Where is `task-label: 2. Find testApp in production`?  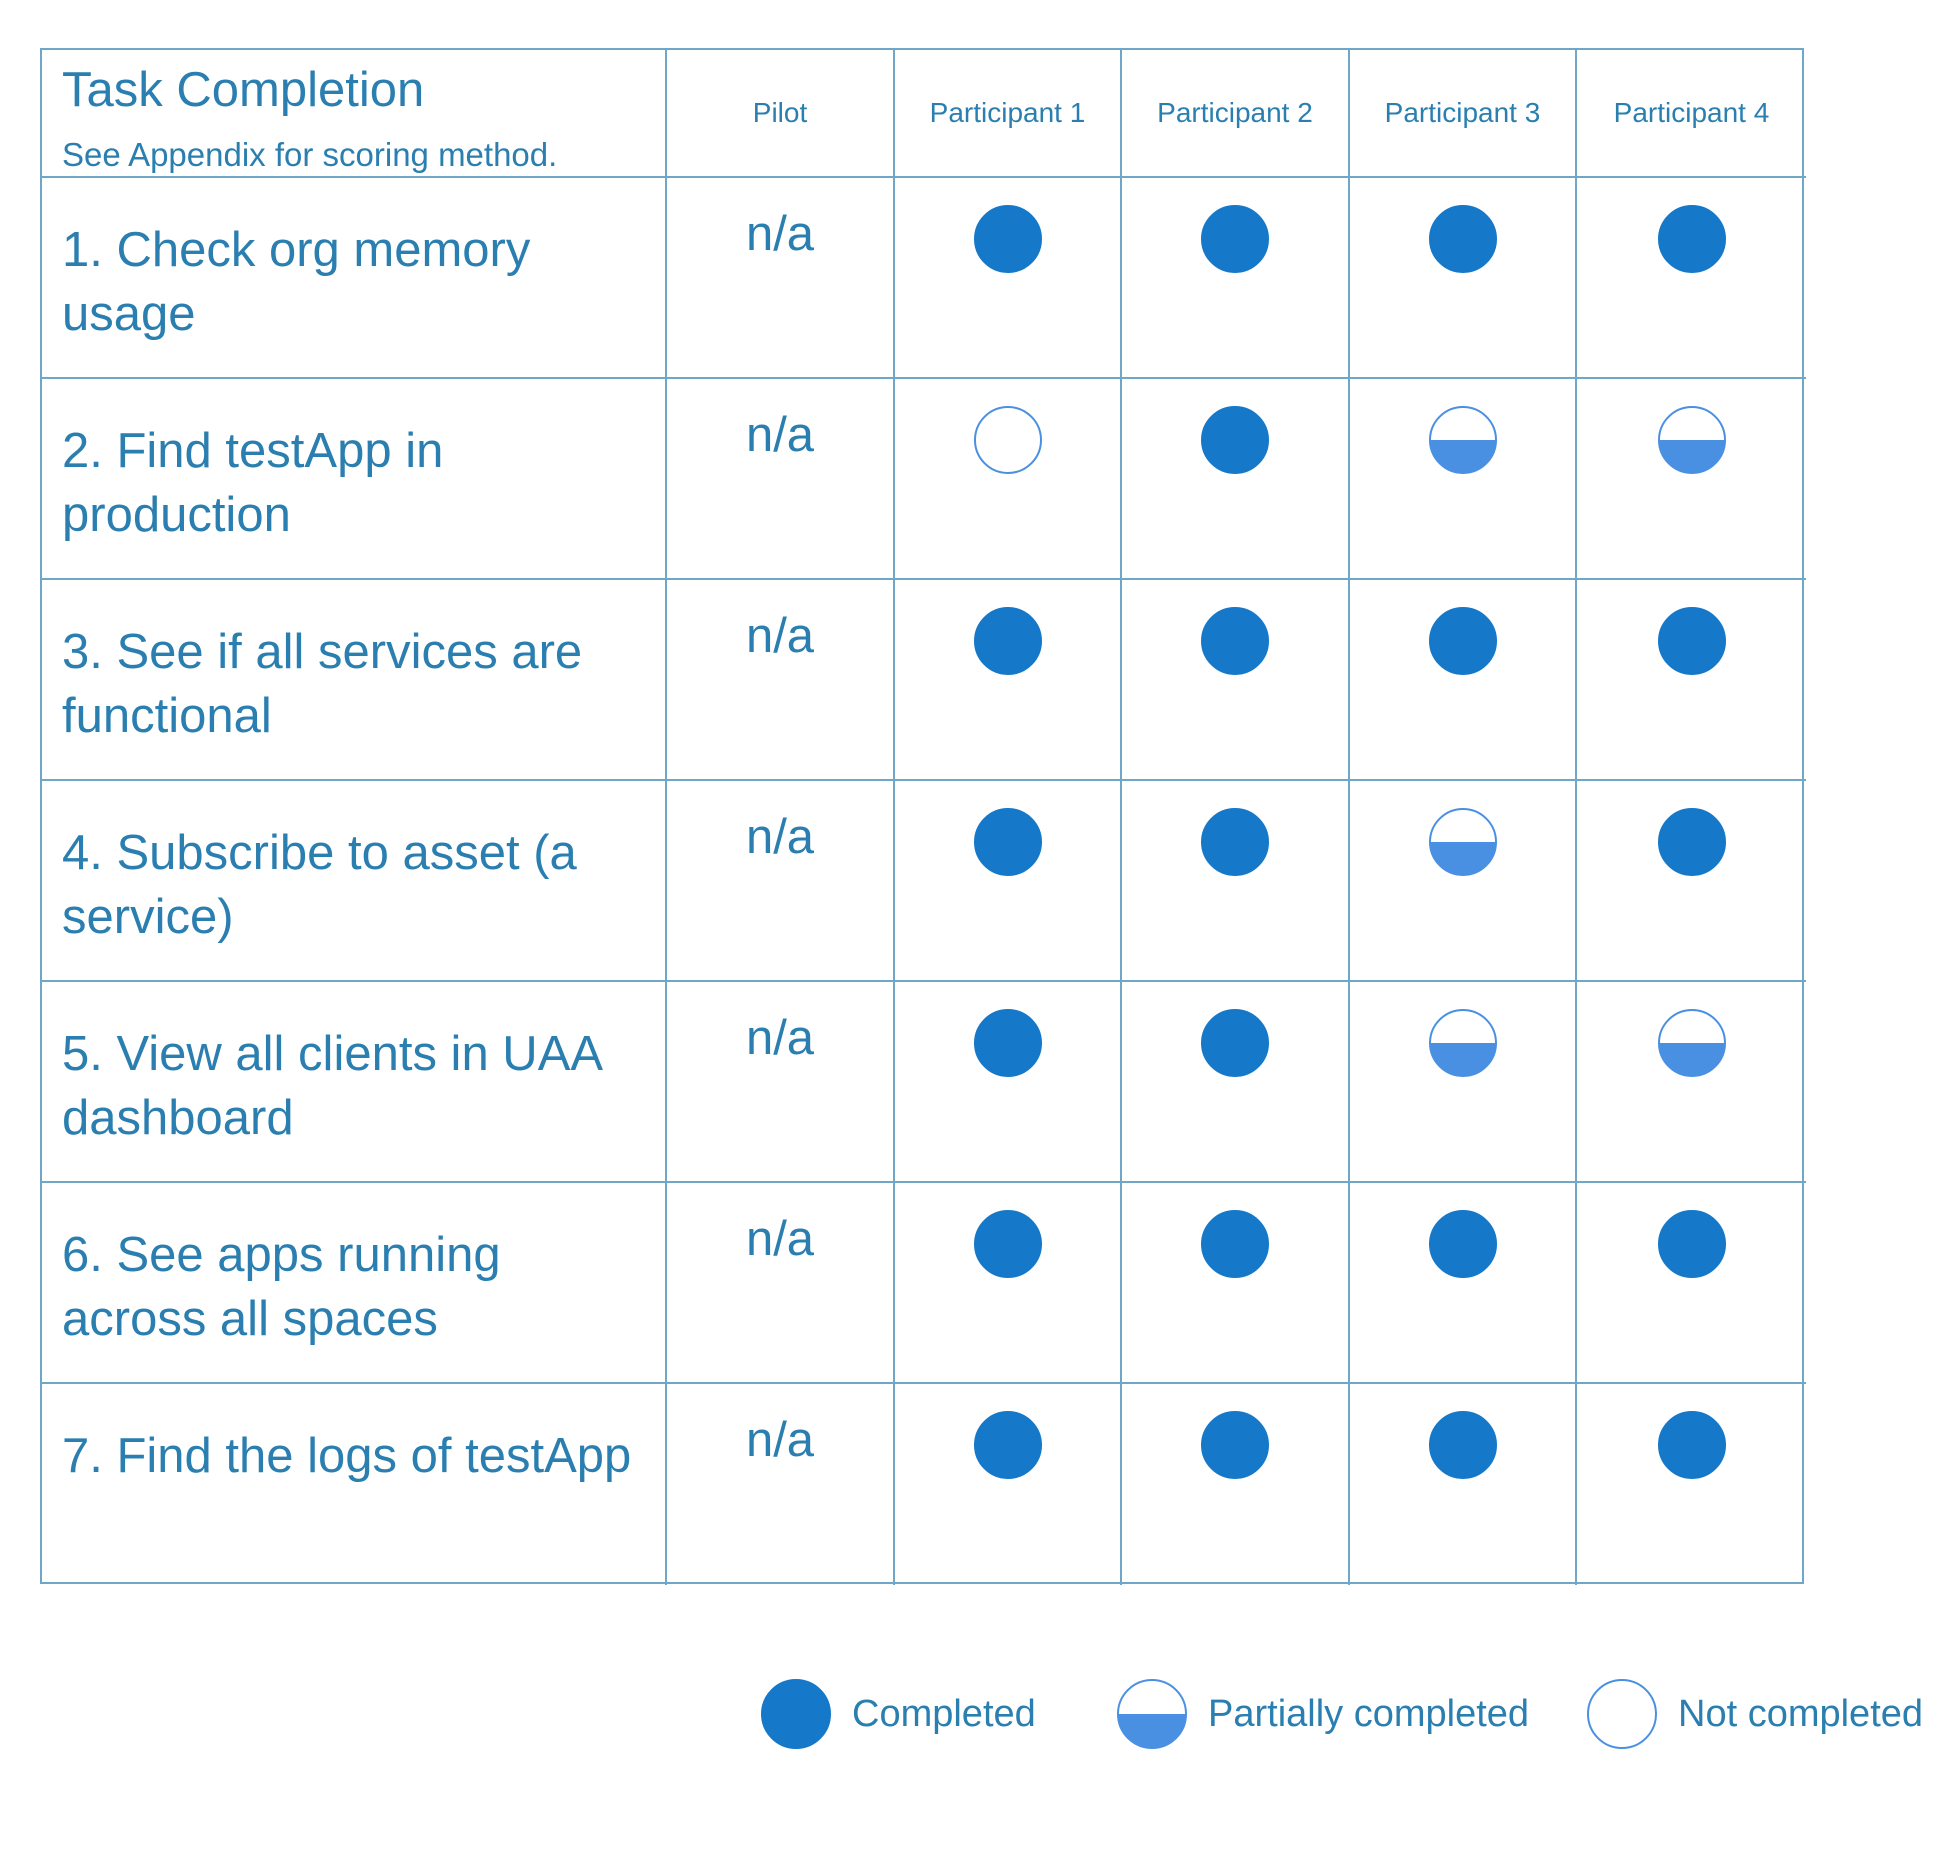 task-label: 2. Find testApp in production is located at coordinates (253, 483).